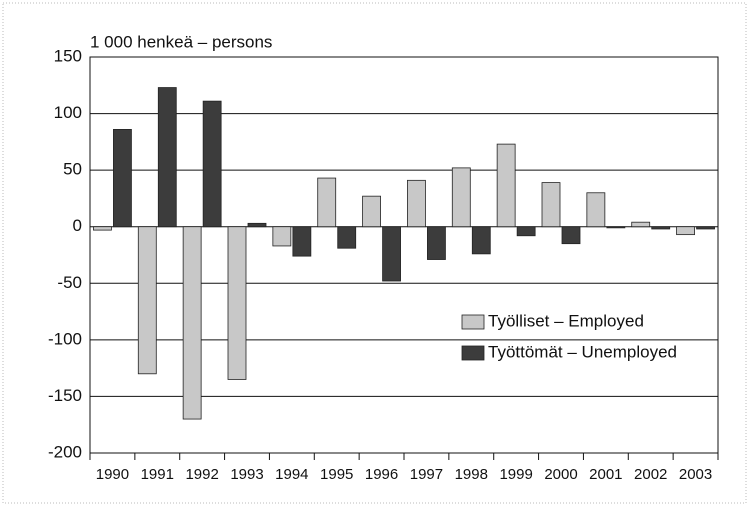 The width and height of the screenshot is (750, 507). What do you see at coordinates (69, 282) in the screenshot?
I see `y-tick-label: -50` at bounding box center [69, 282].